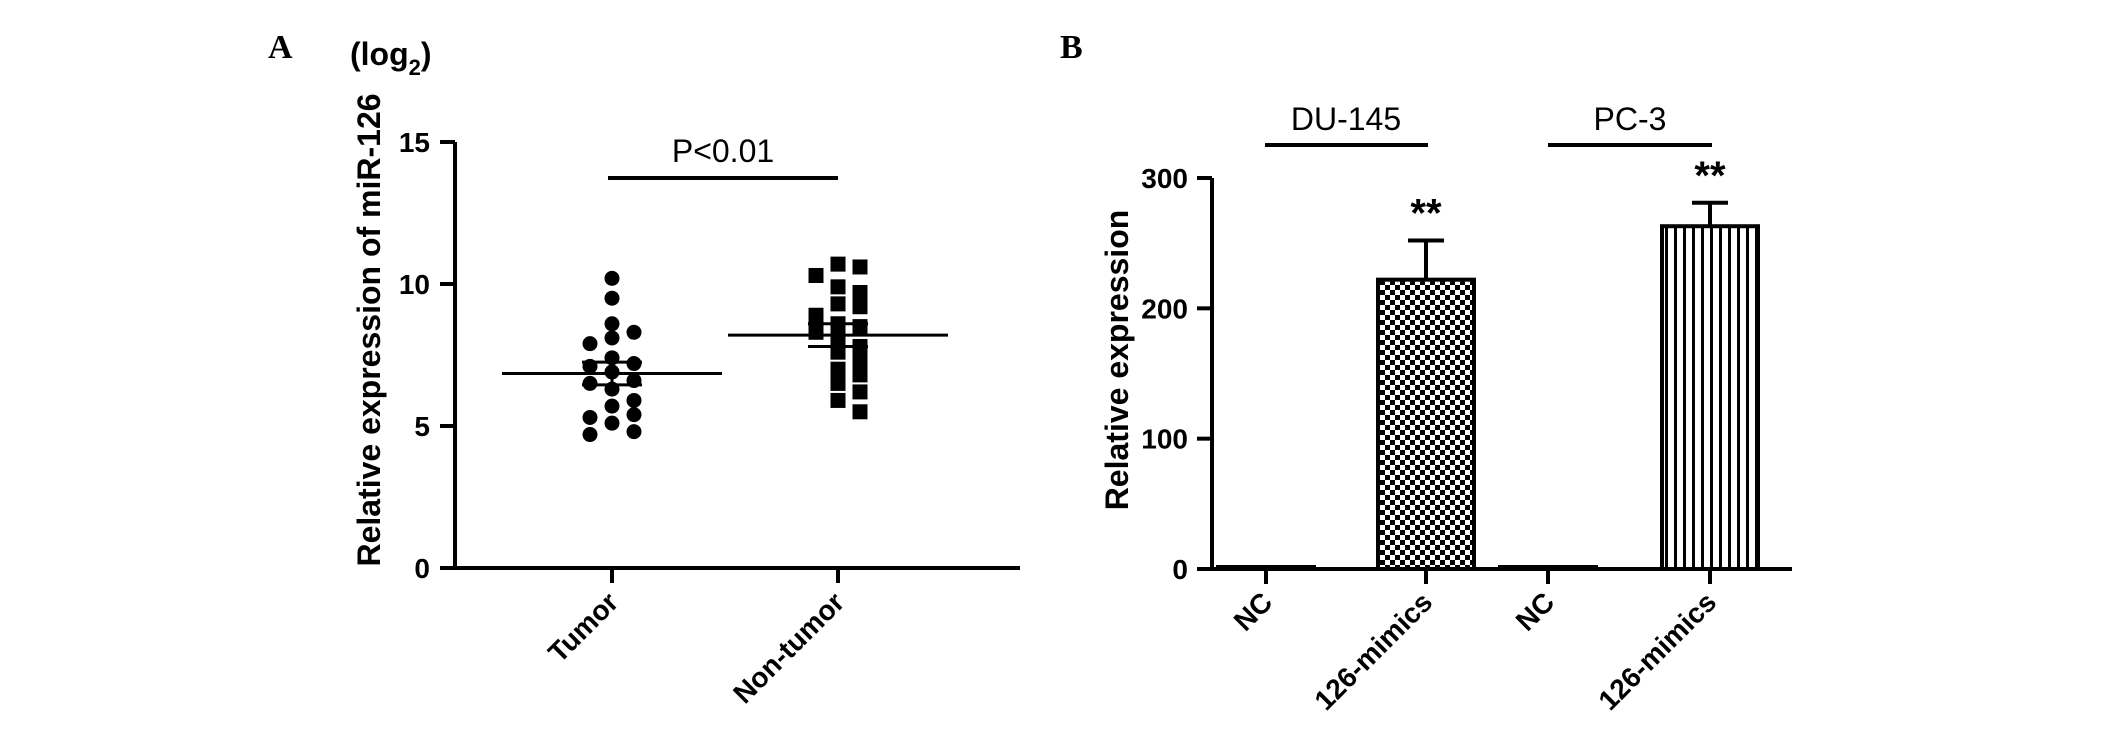  What do you see at coordinates (788, 647) in the screenshot?
I see `panel-a-x-tick-label: Non-tumor` at bounding box center [788, 647].